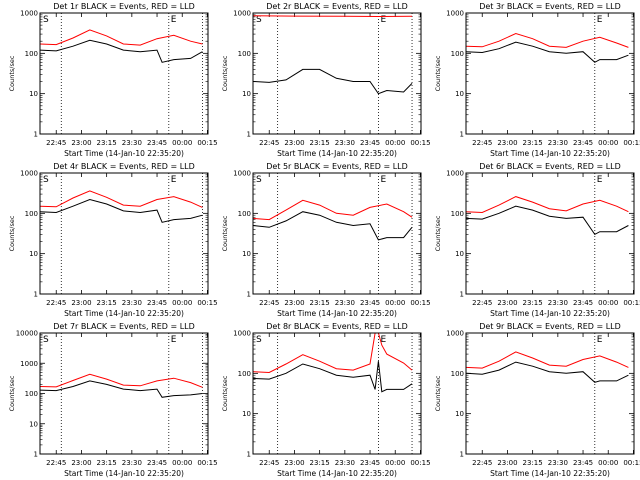  What do you see at coordinates (337, 326) in the screenshot?
I see `chart-title: Det 8r BLACK = Events, RED = LLD` at bounding box center [337, 326].